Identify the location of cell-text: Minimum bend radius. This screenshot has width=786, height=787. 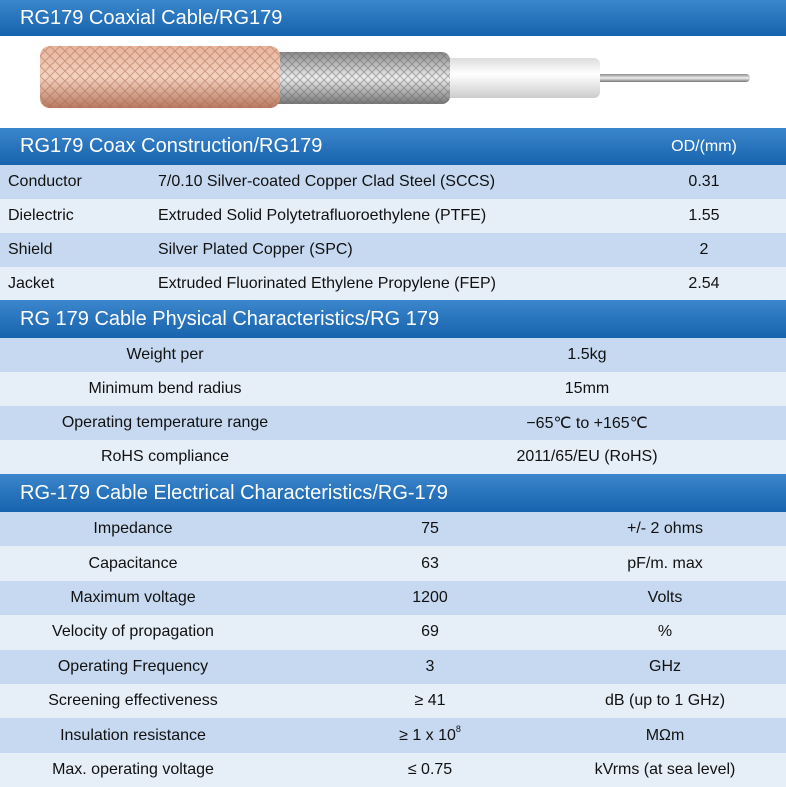
(165, 388).